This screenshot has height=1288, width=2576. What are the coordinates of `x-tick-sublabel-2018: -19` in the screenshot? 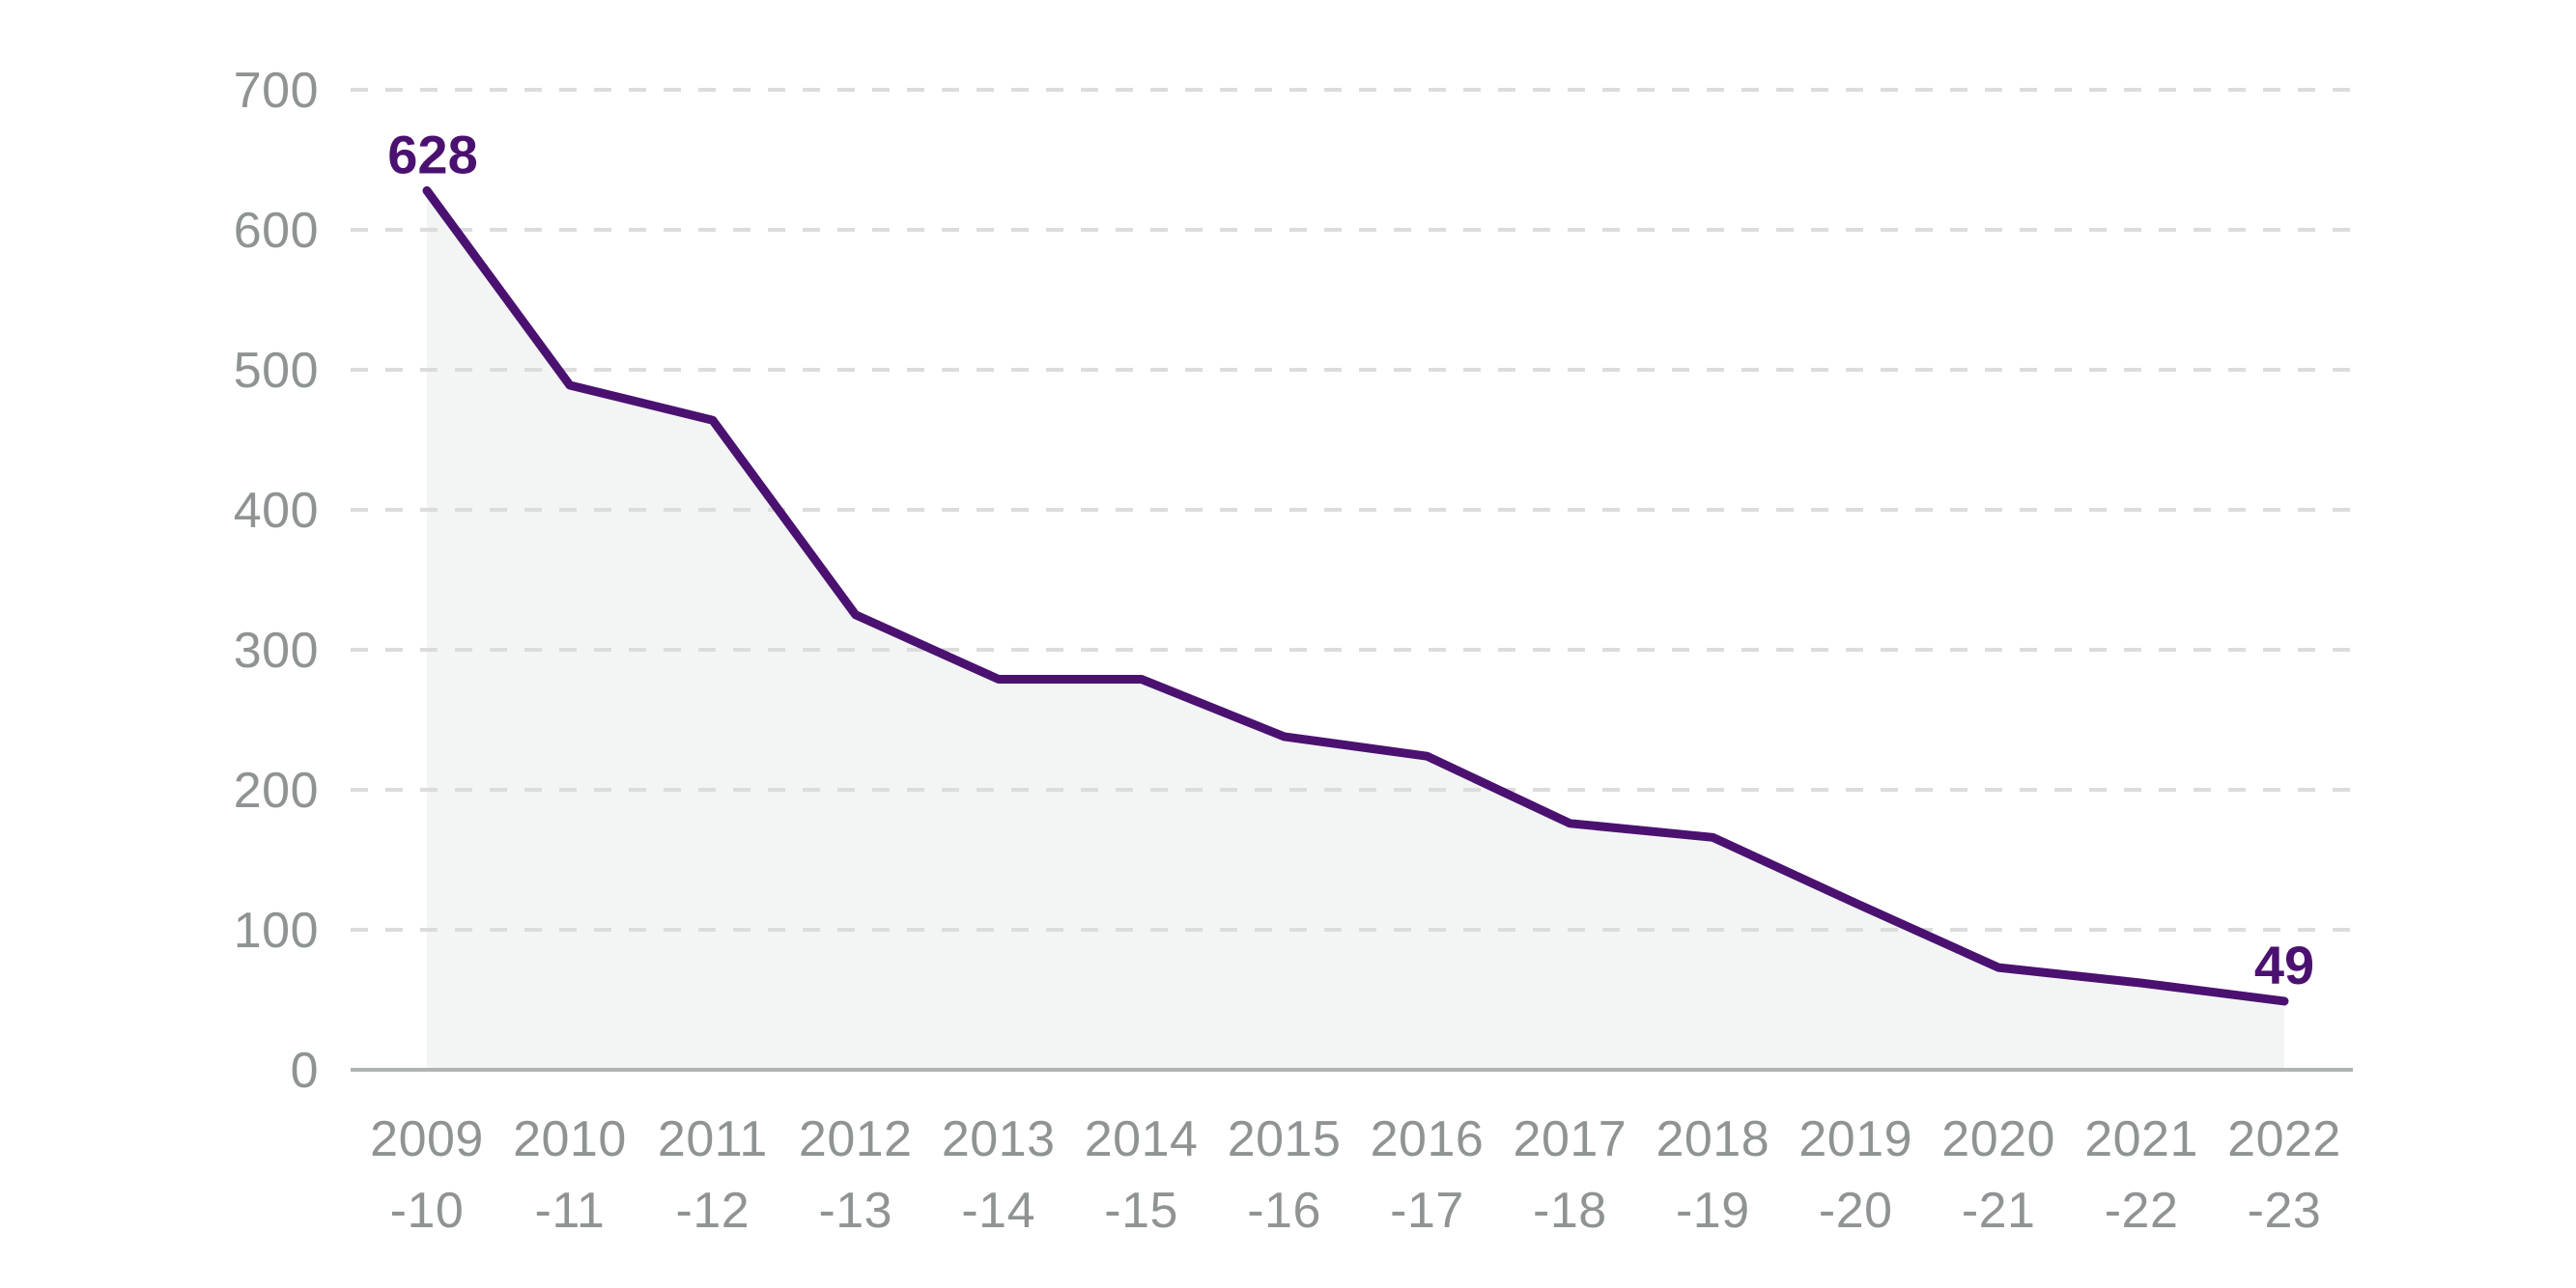 It's located at (1713, 1211).